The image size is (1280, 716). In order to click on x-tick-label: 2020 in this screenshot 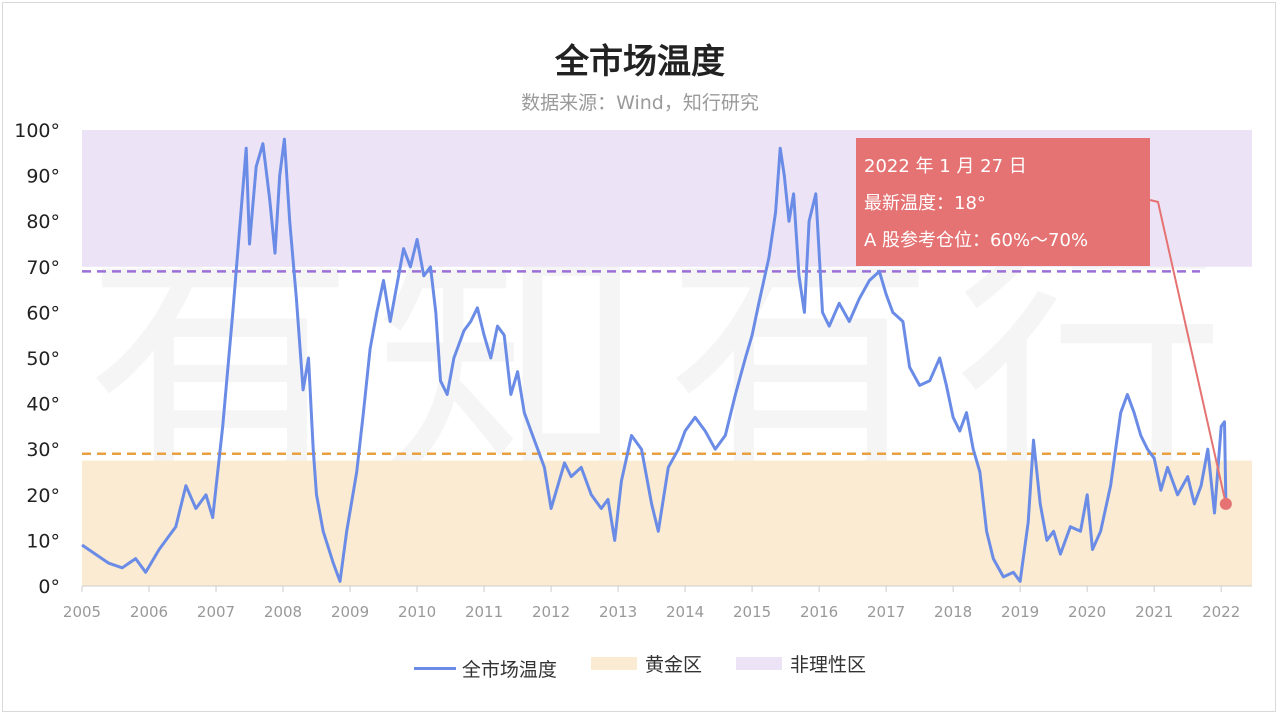, I will do `click(1087, 612)`.